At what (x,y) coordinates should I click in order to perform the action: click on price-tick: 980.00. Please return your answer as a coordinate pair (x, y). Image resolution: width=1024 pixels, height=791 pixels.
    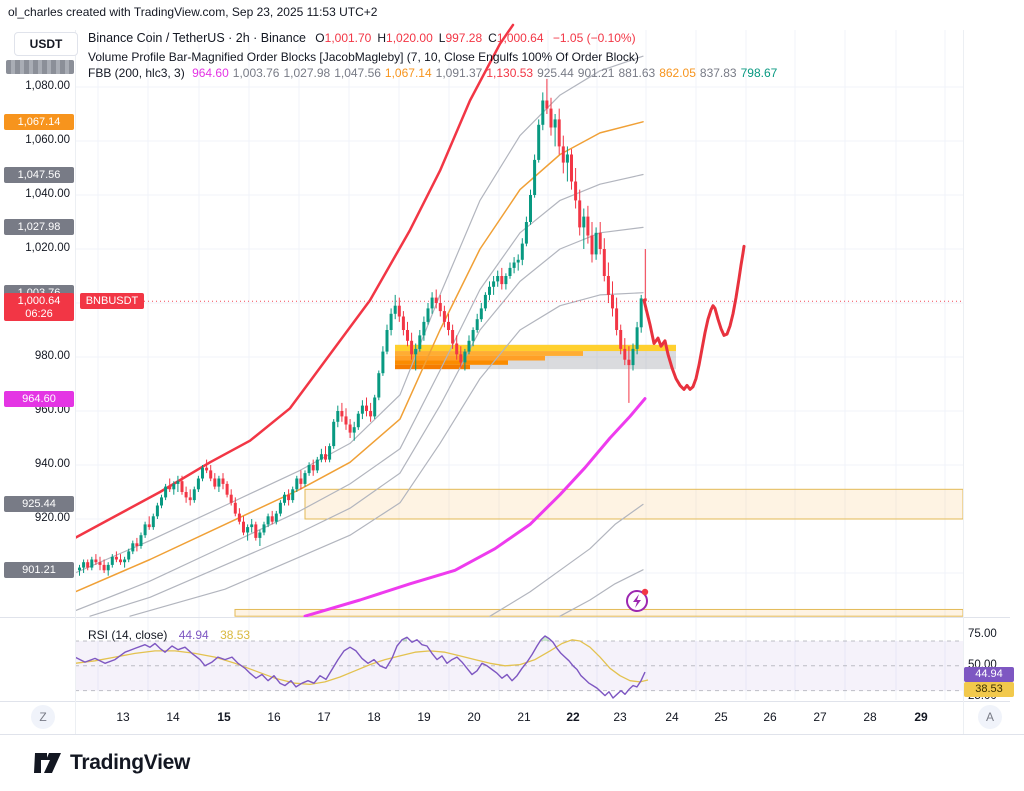
    Looking at the image, I should click on (52, 356).